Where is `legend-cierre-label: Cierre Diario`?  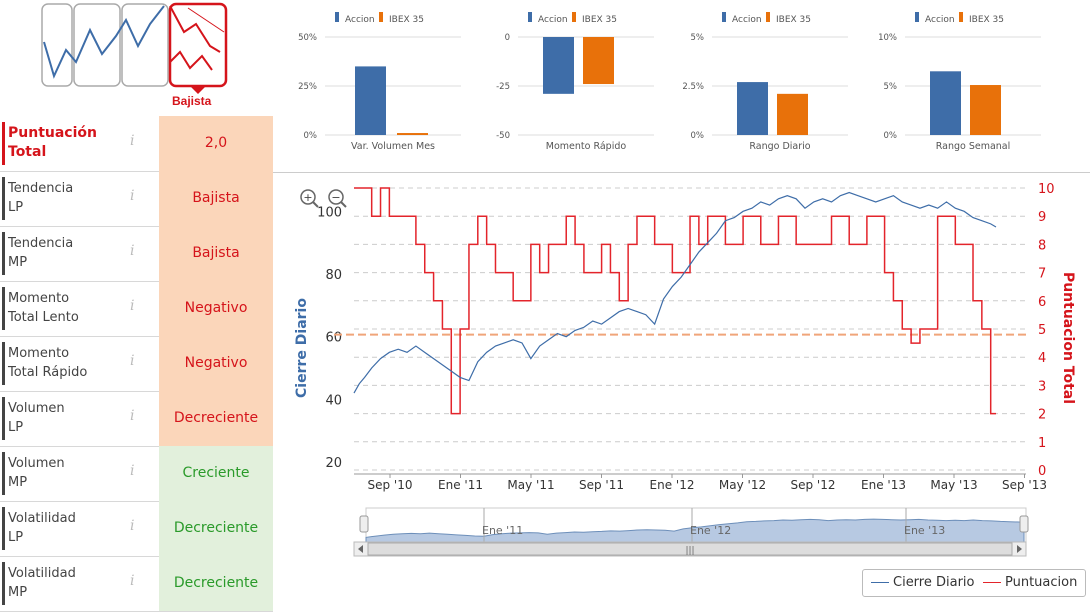
legend-cierre-label: Cierre Diario is located at coordinates (934, 582).